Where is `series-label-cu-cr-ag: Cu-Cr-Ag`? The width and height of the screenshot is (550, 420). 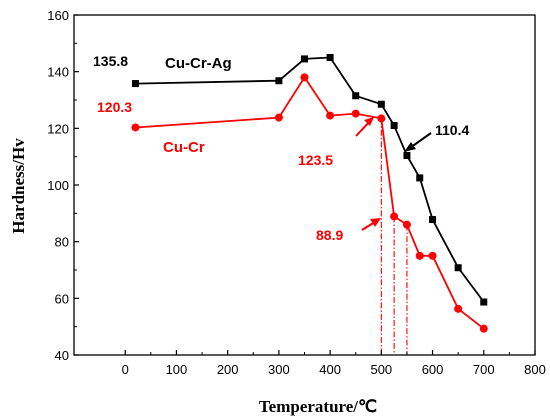 series-label-cu-cr-ag: Cu-Cr-Ag is located at coordinates (198, 63).